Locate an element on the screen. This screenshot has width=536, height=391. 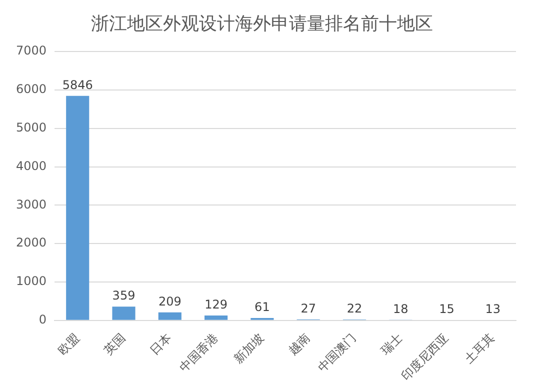
x-tick-label: 中国澳门 is located at coordinates (336, 352).